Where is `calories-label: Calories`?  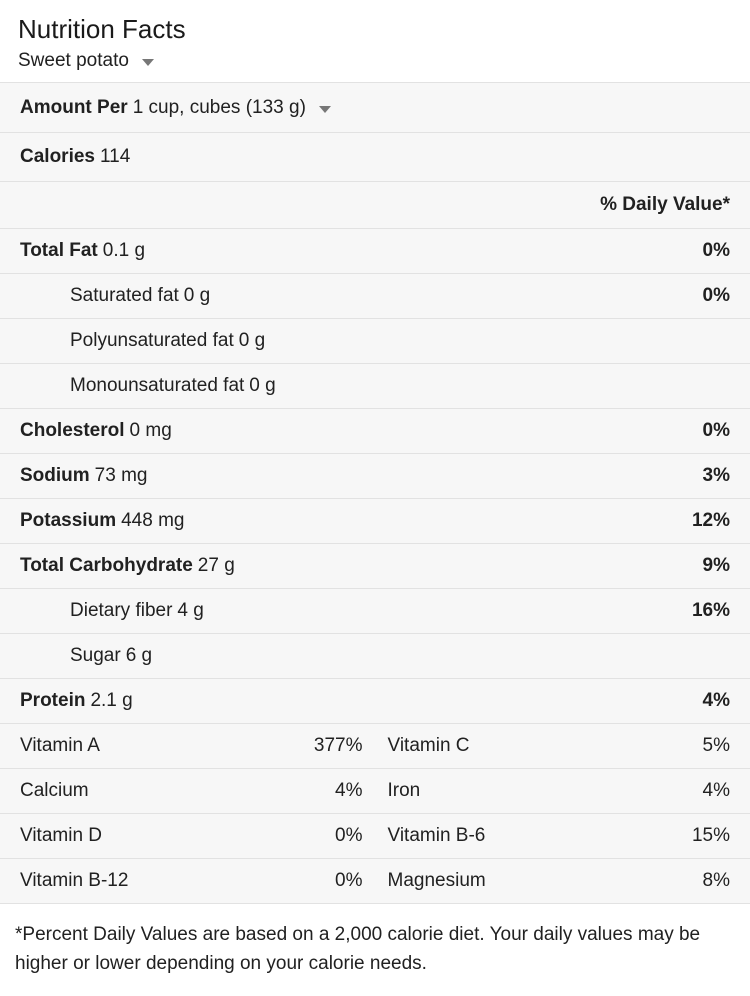
calories-label: Calories is located at coordinates (57, 156).